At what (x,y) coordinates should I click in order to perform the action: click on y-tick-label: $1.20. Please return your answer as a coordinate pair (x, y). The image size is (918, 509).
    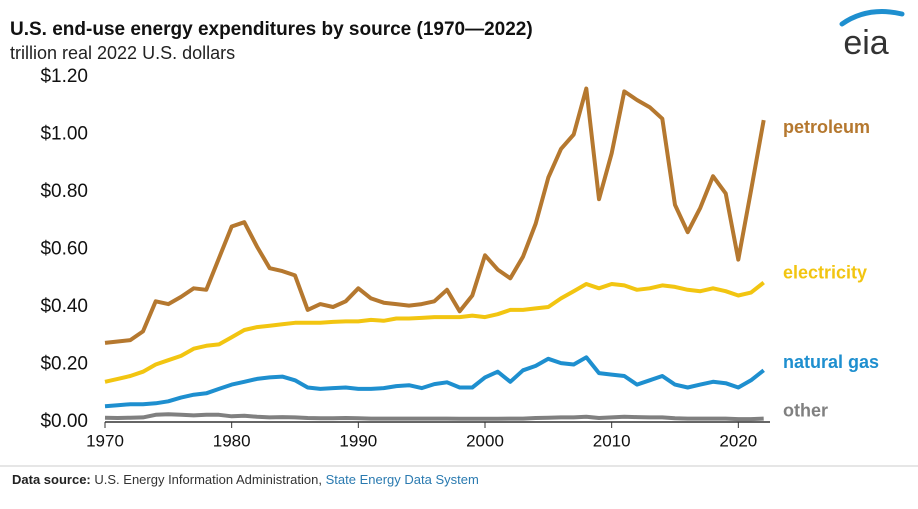
    Looking at the image, I should click on (64, 76).